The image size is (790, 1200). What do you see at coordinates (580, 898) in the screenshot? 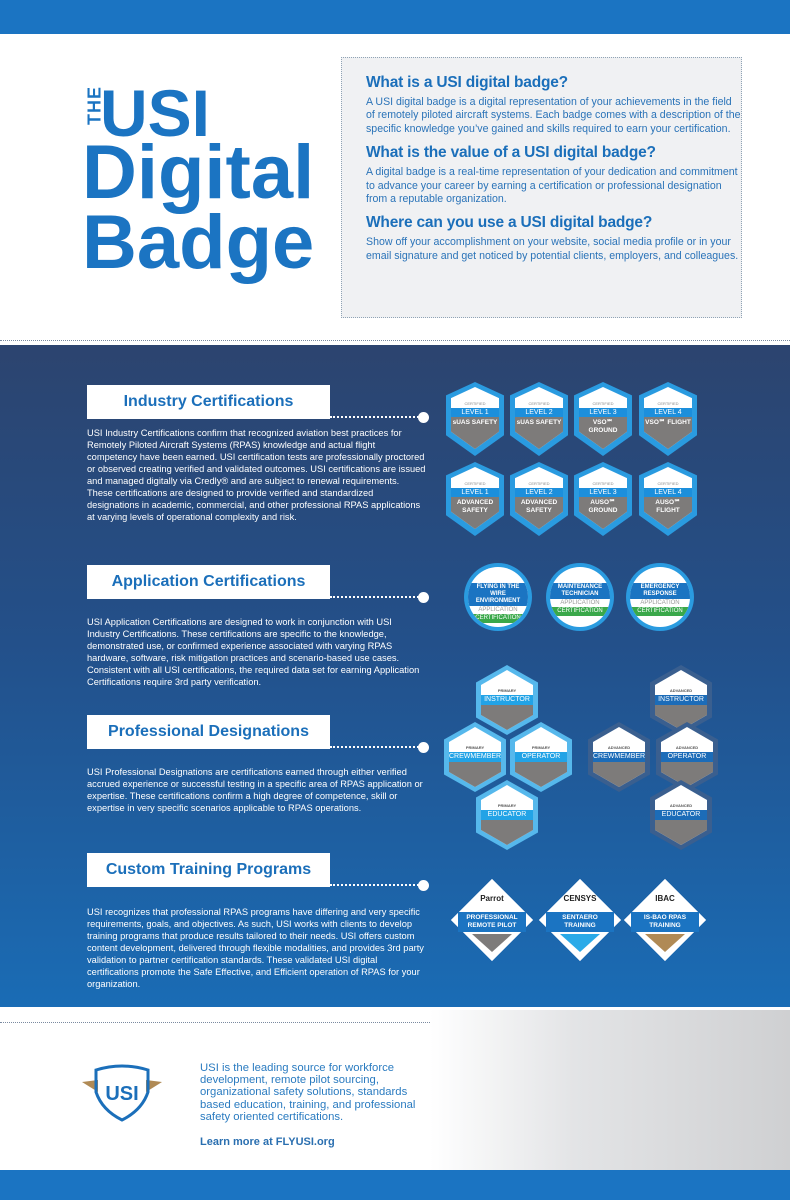
I see `partner-logo: CENSYS` at bounding box center [580, 898].